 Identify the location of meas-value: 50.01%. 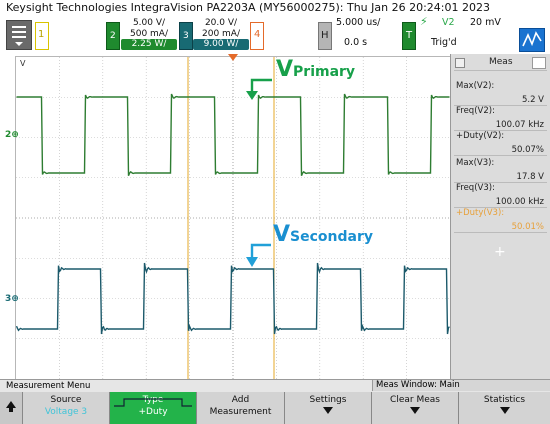
(527, 227).